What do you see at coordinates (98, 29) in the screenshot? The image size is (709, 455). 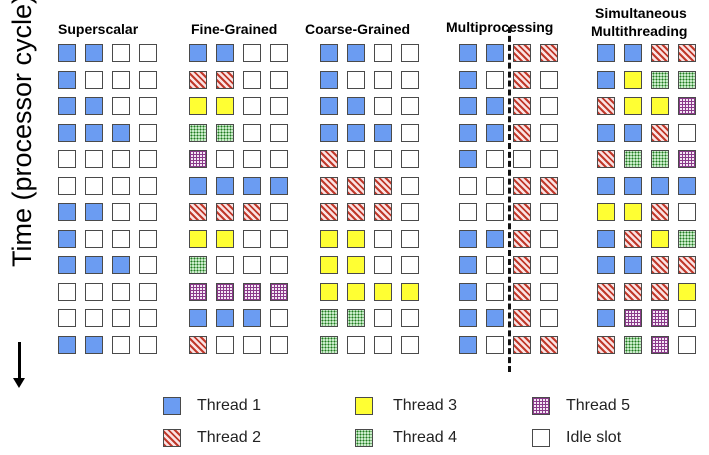 I see `title-superscalar: Superscalar` at bounding box center [98, 29].